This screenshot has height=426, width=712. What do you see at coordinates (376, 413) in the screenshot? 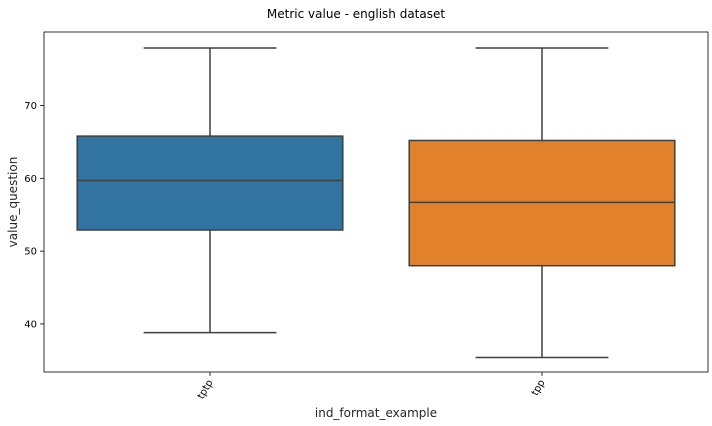
I see `x-axis-label: ind_format_example` at bounding box center [376, 413].